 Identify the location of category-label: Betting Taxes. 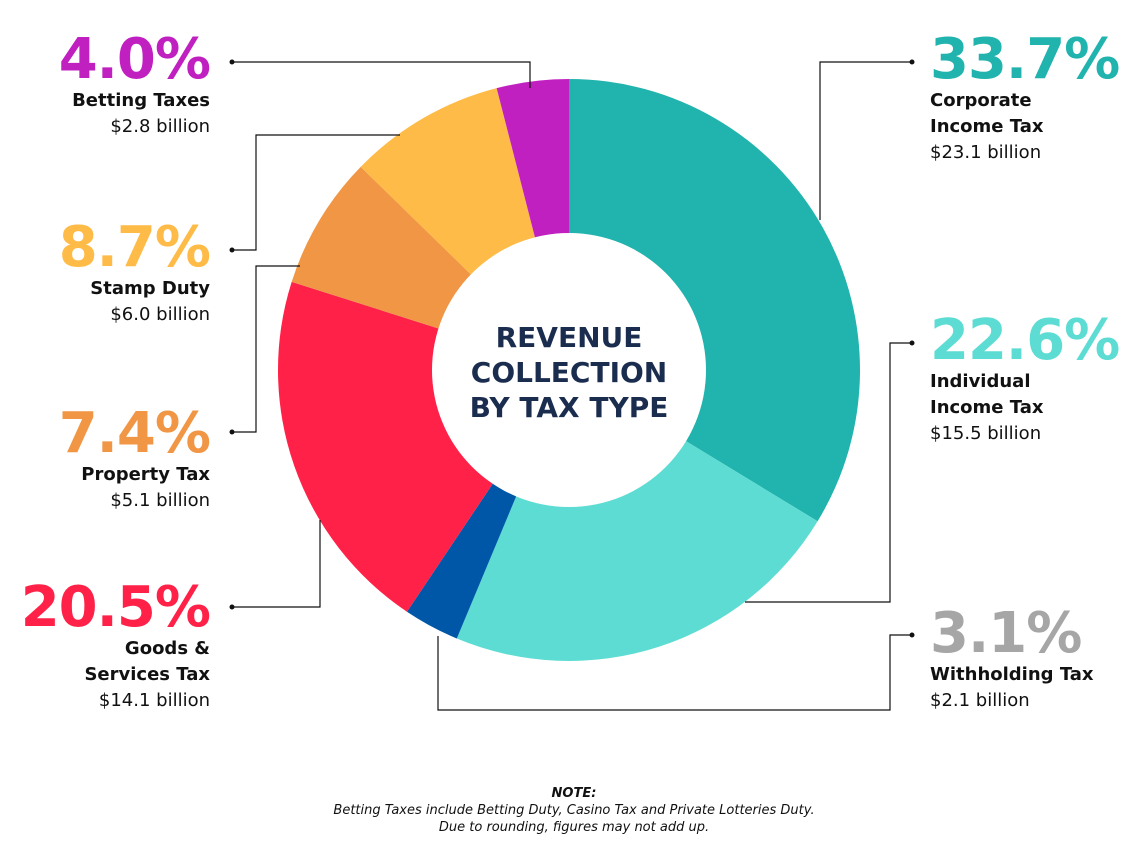
(141, 100).